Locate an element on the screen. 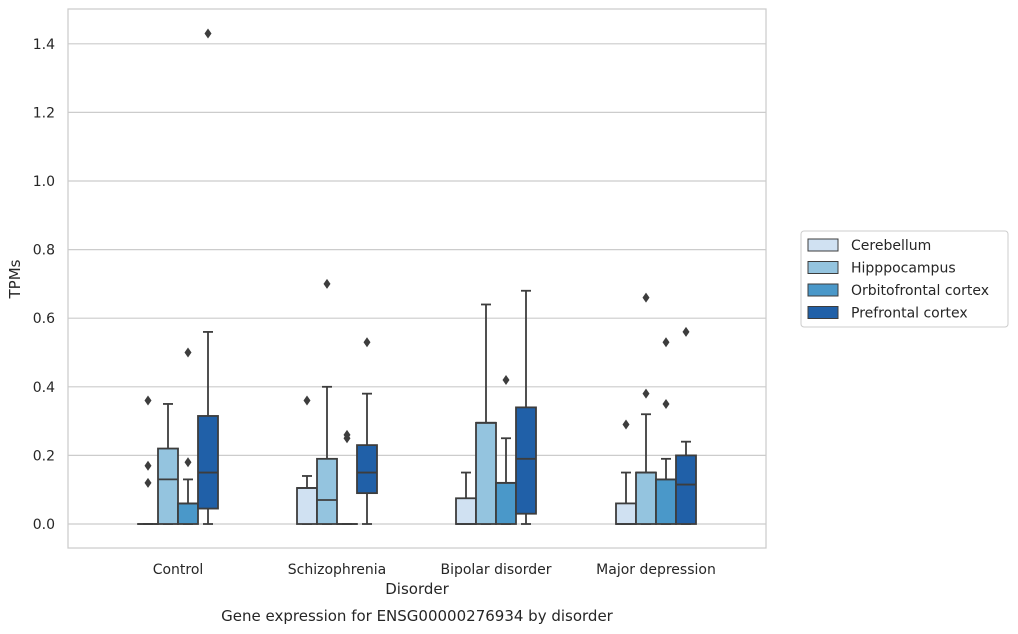 The image size is (1018, 634). x-tick-label: Control is located at coordinates (178, 570).